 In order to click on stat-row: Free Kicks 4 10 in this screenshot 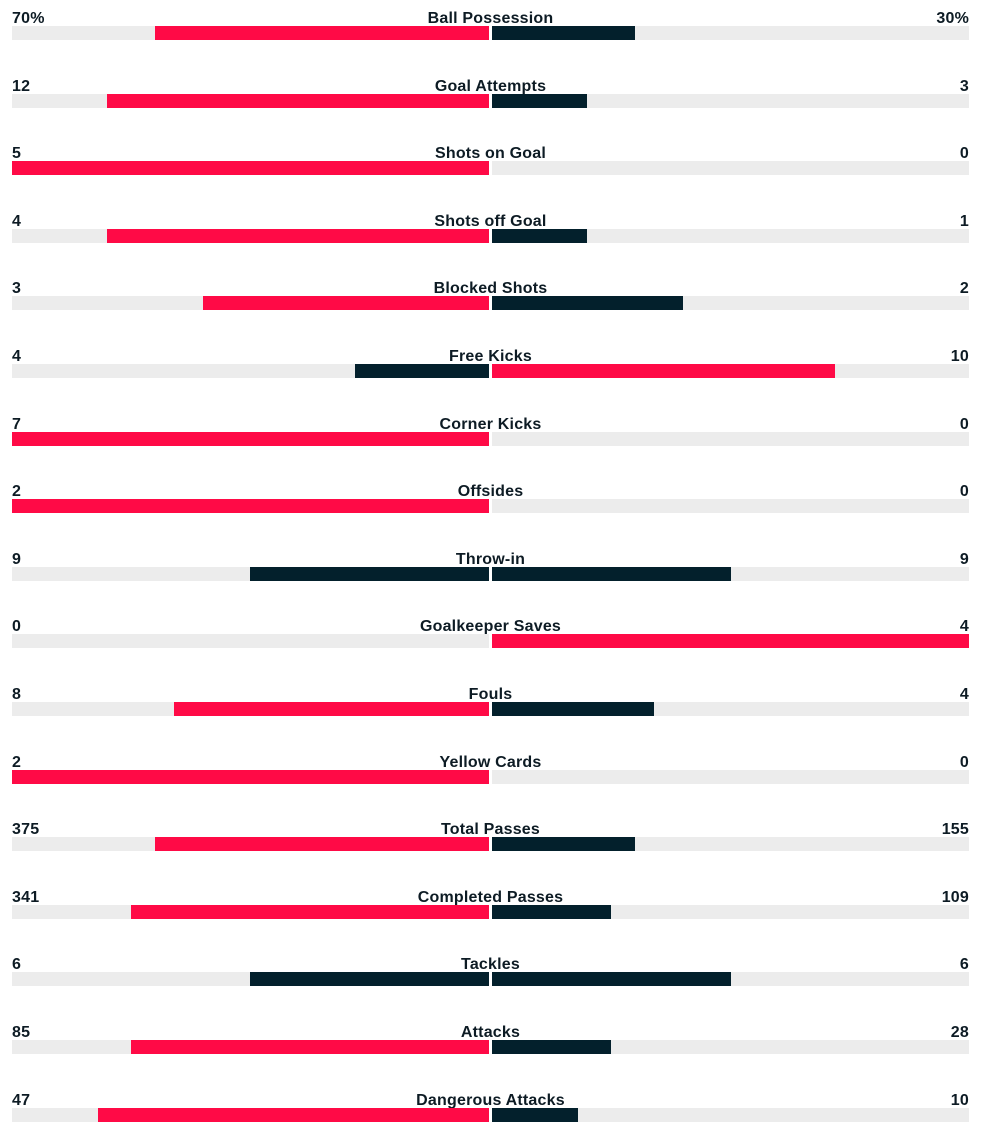, I will do `click(490, 366)`.